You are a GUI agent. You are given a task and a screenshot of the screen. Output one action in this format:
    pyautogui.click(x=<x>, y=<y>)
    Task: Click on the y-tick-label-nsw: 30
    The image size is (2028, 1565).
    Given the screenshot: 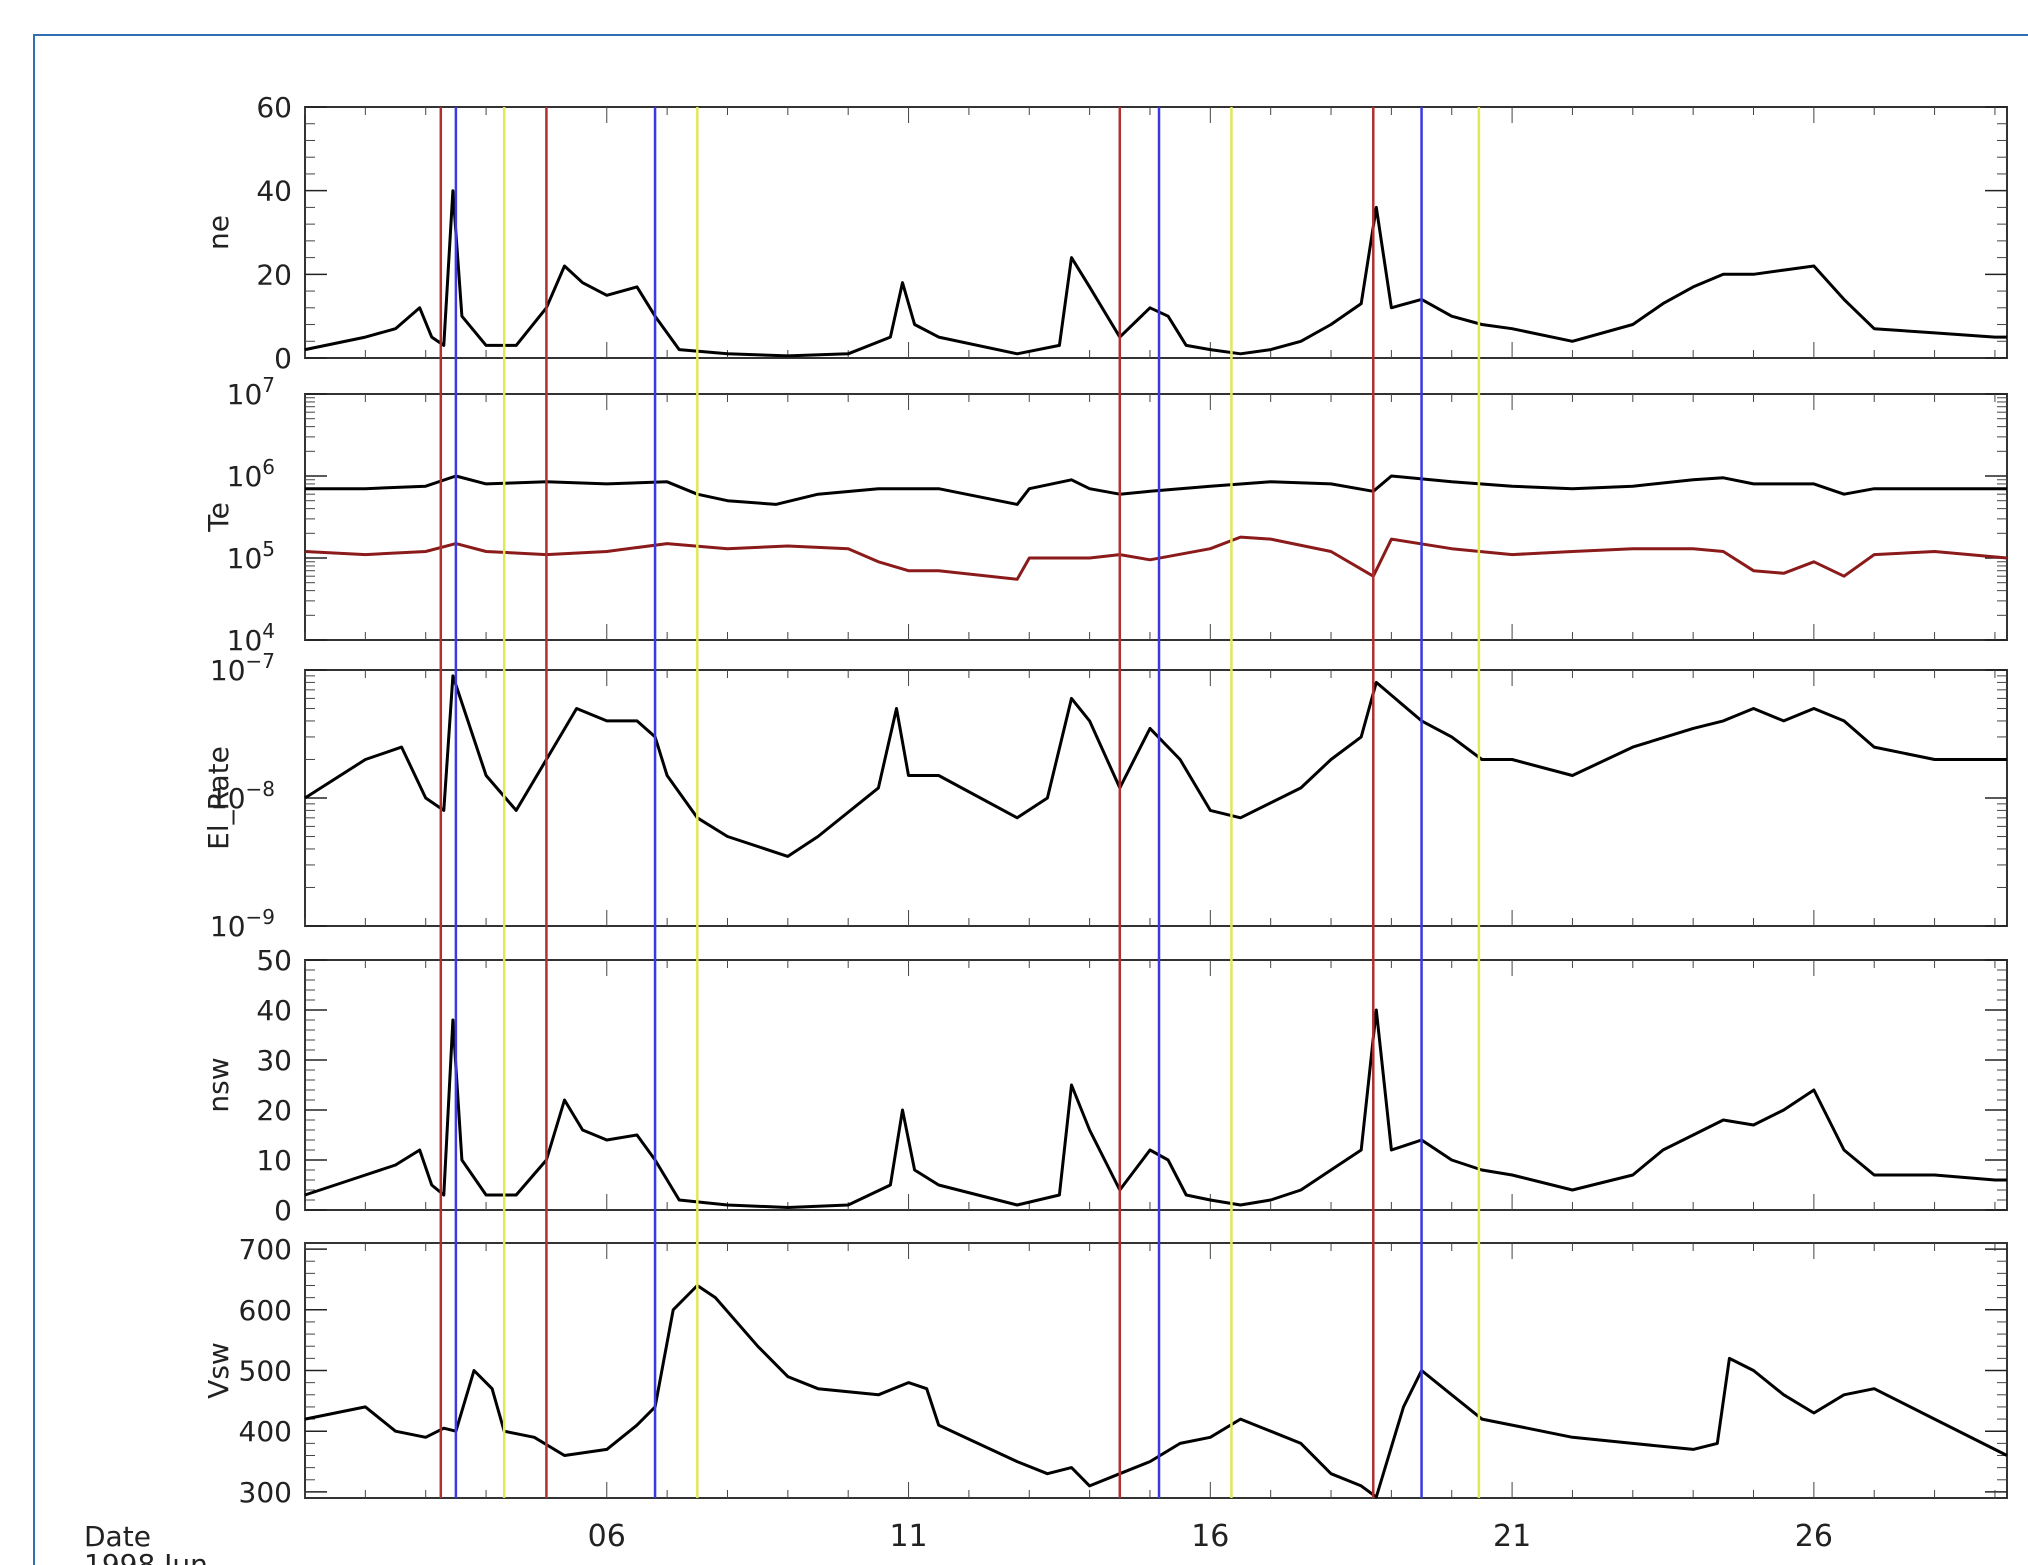 What is the action you would take?
    pyautogui.click(x=274, y=1060)
    